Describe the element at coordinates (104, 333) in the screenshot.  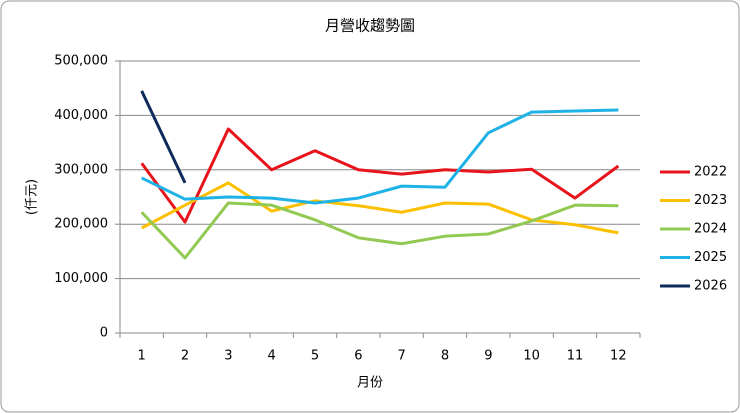
I see `y-tick-label: 0` at that location.